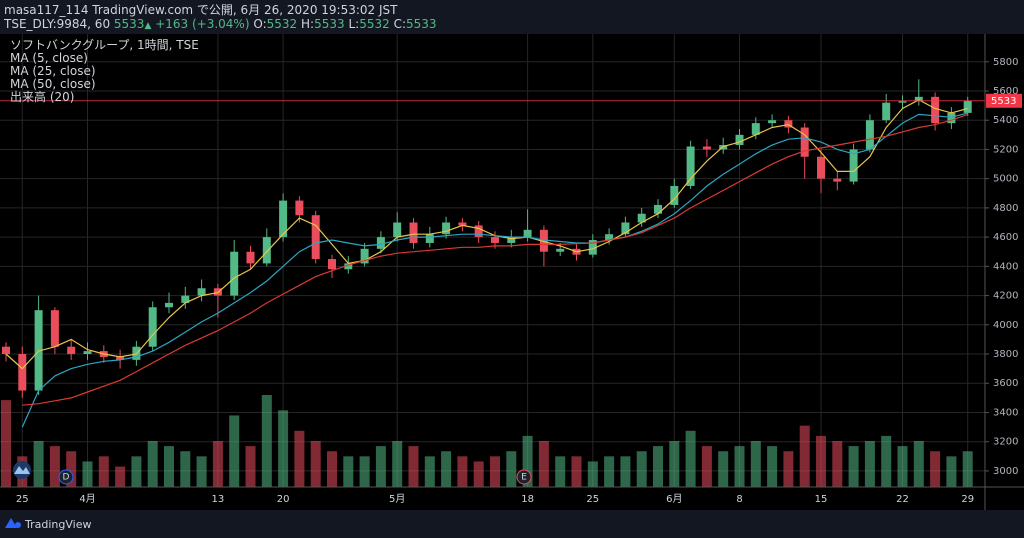 This screenshot has height=538, width=1024. Describe the element at coordinates (53, 84) in the screenshot. I see `legend-entry: MA (50, close)` at that location.